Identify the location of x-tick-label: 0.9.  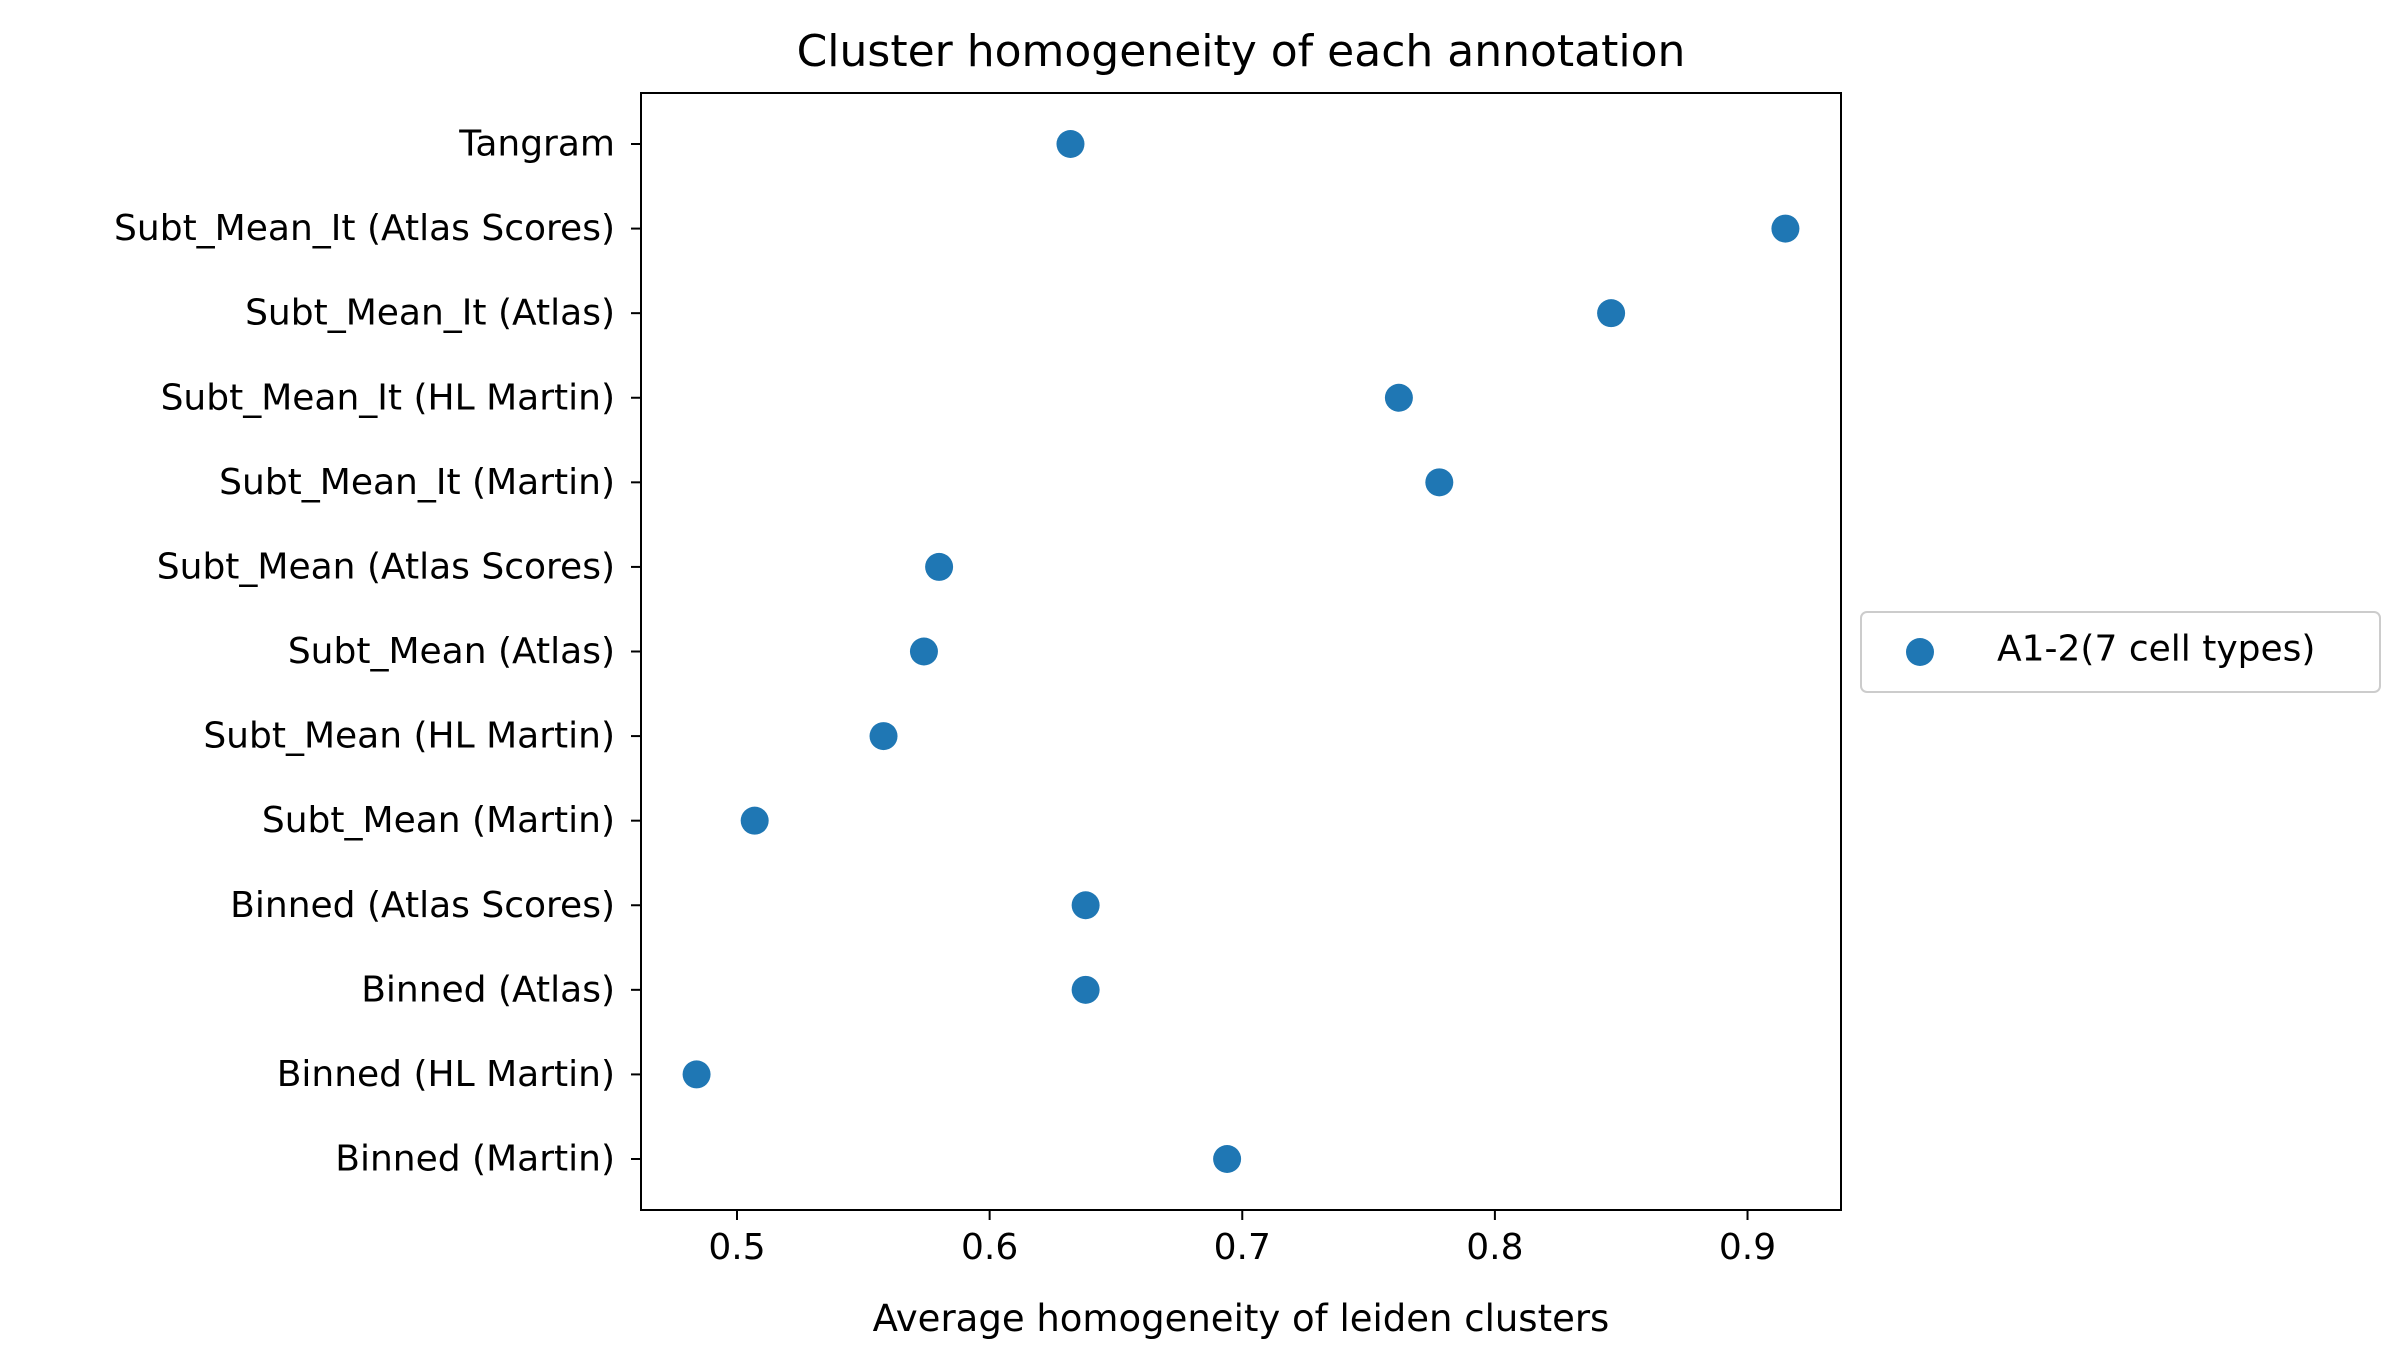
(1747, 1247).